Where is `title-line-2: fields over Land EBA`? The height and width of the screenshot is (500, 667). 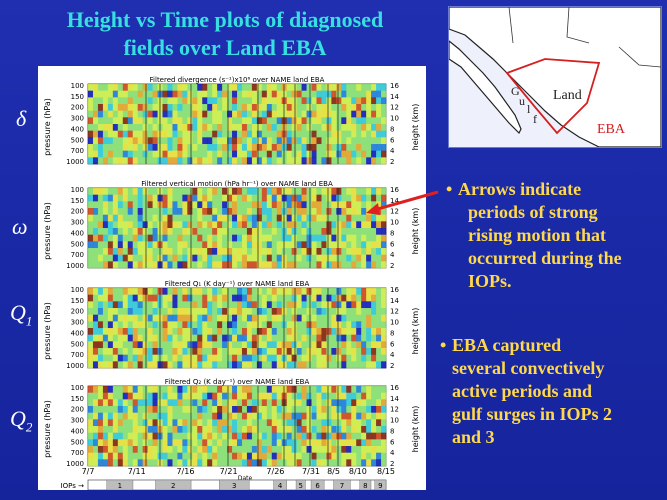
title-line-2: fields over Land EBA is located at coordinates (225, 47).